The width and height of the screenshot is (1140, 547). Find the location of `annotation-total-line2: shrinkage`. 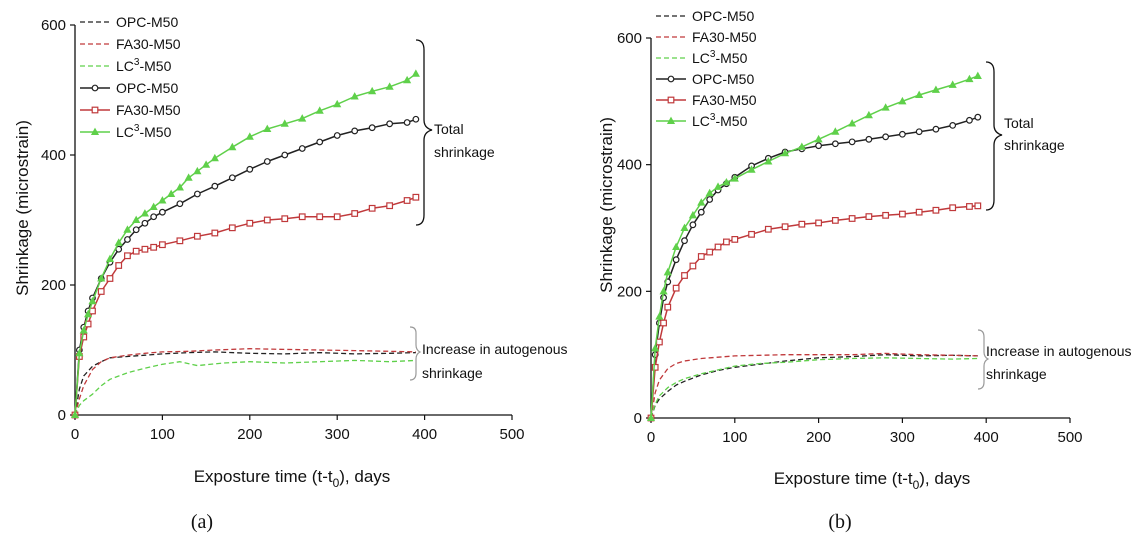

annotation-total-line2: shrinkage is located at coordinates (1034, 145).